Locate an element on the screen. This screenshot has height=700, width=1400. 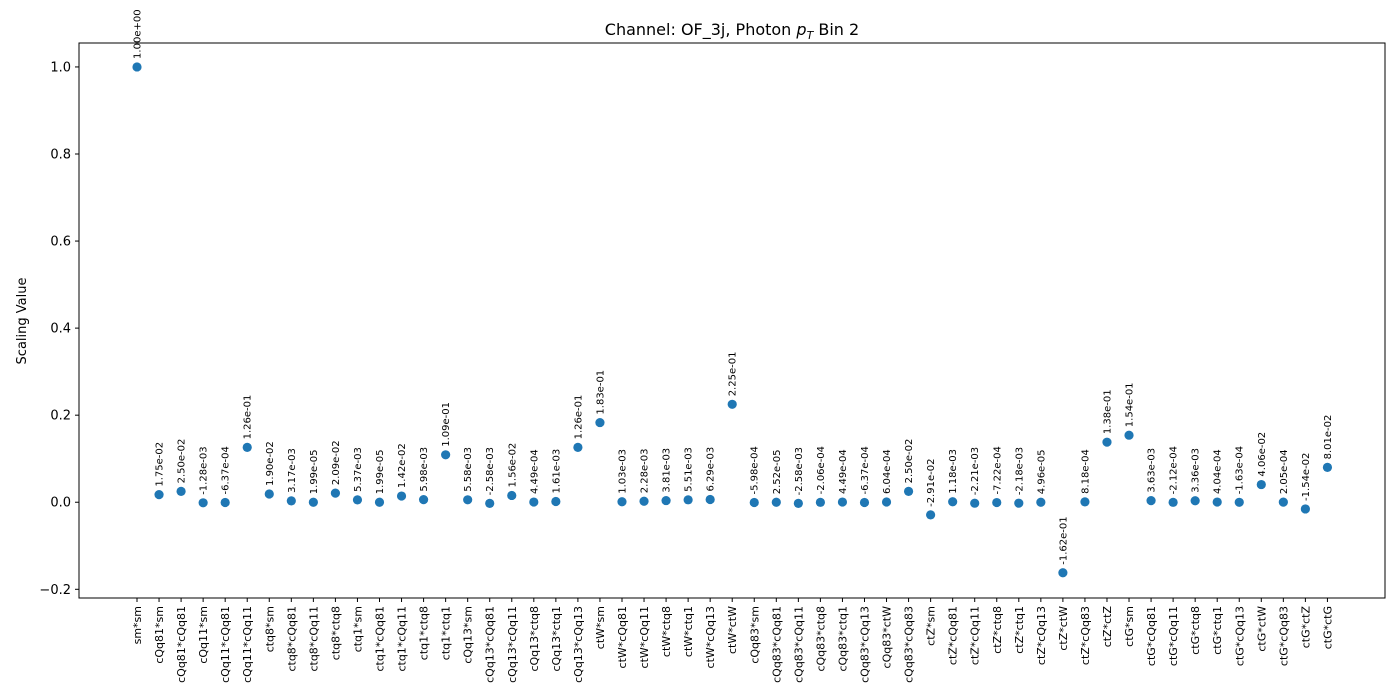
x-tick-label: cQq83*ctq1 is located at coordinates (842, 639).